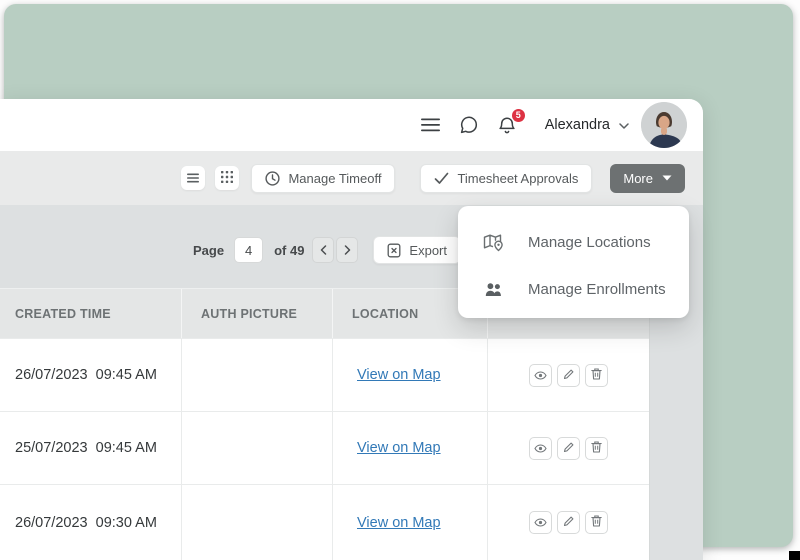 The height and width of the screenshot is (560, 800). What do you see at coordinates (428, 250) in the screenshot?
I see `export-label: Export` at bounding box center [428, 250].